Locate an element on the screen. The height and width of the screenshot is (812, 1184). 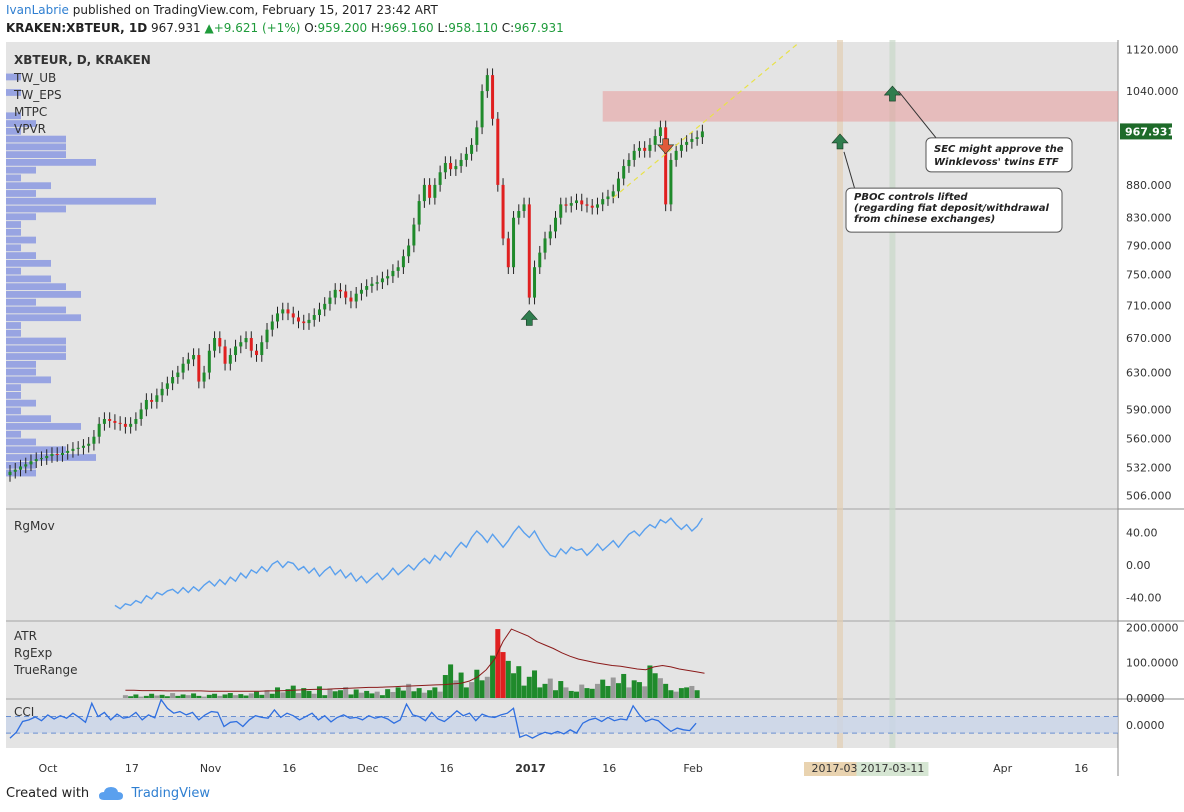
rgmov-tick-label: 0.00 is located at coordinates (1138, 565).